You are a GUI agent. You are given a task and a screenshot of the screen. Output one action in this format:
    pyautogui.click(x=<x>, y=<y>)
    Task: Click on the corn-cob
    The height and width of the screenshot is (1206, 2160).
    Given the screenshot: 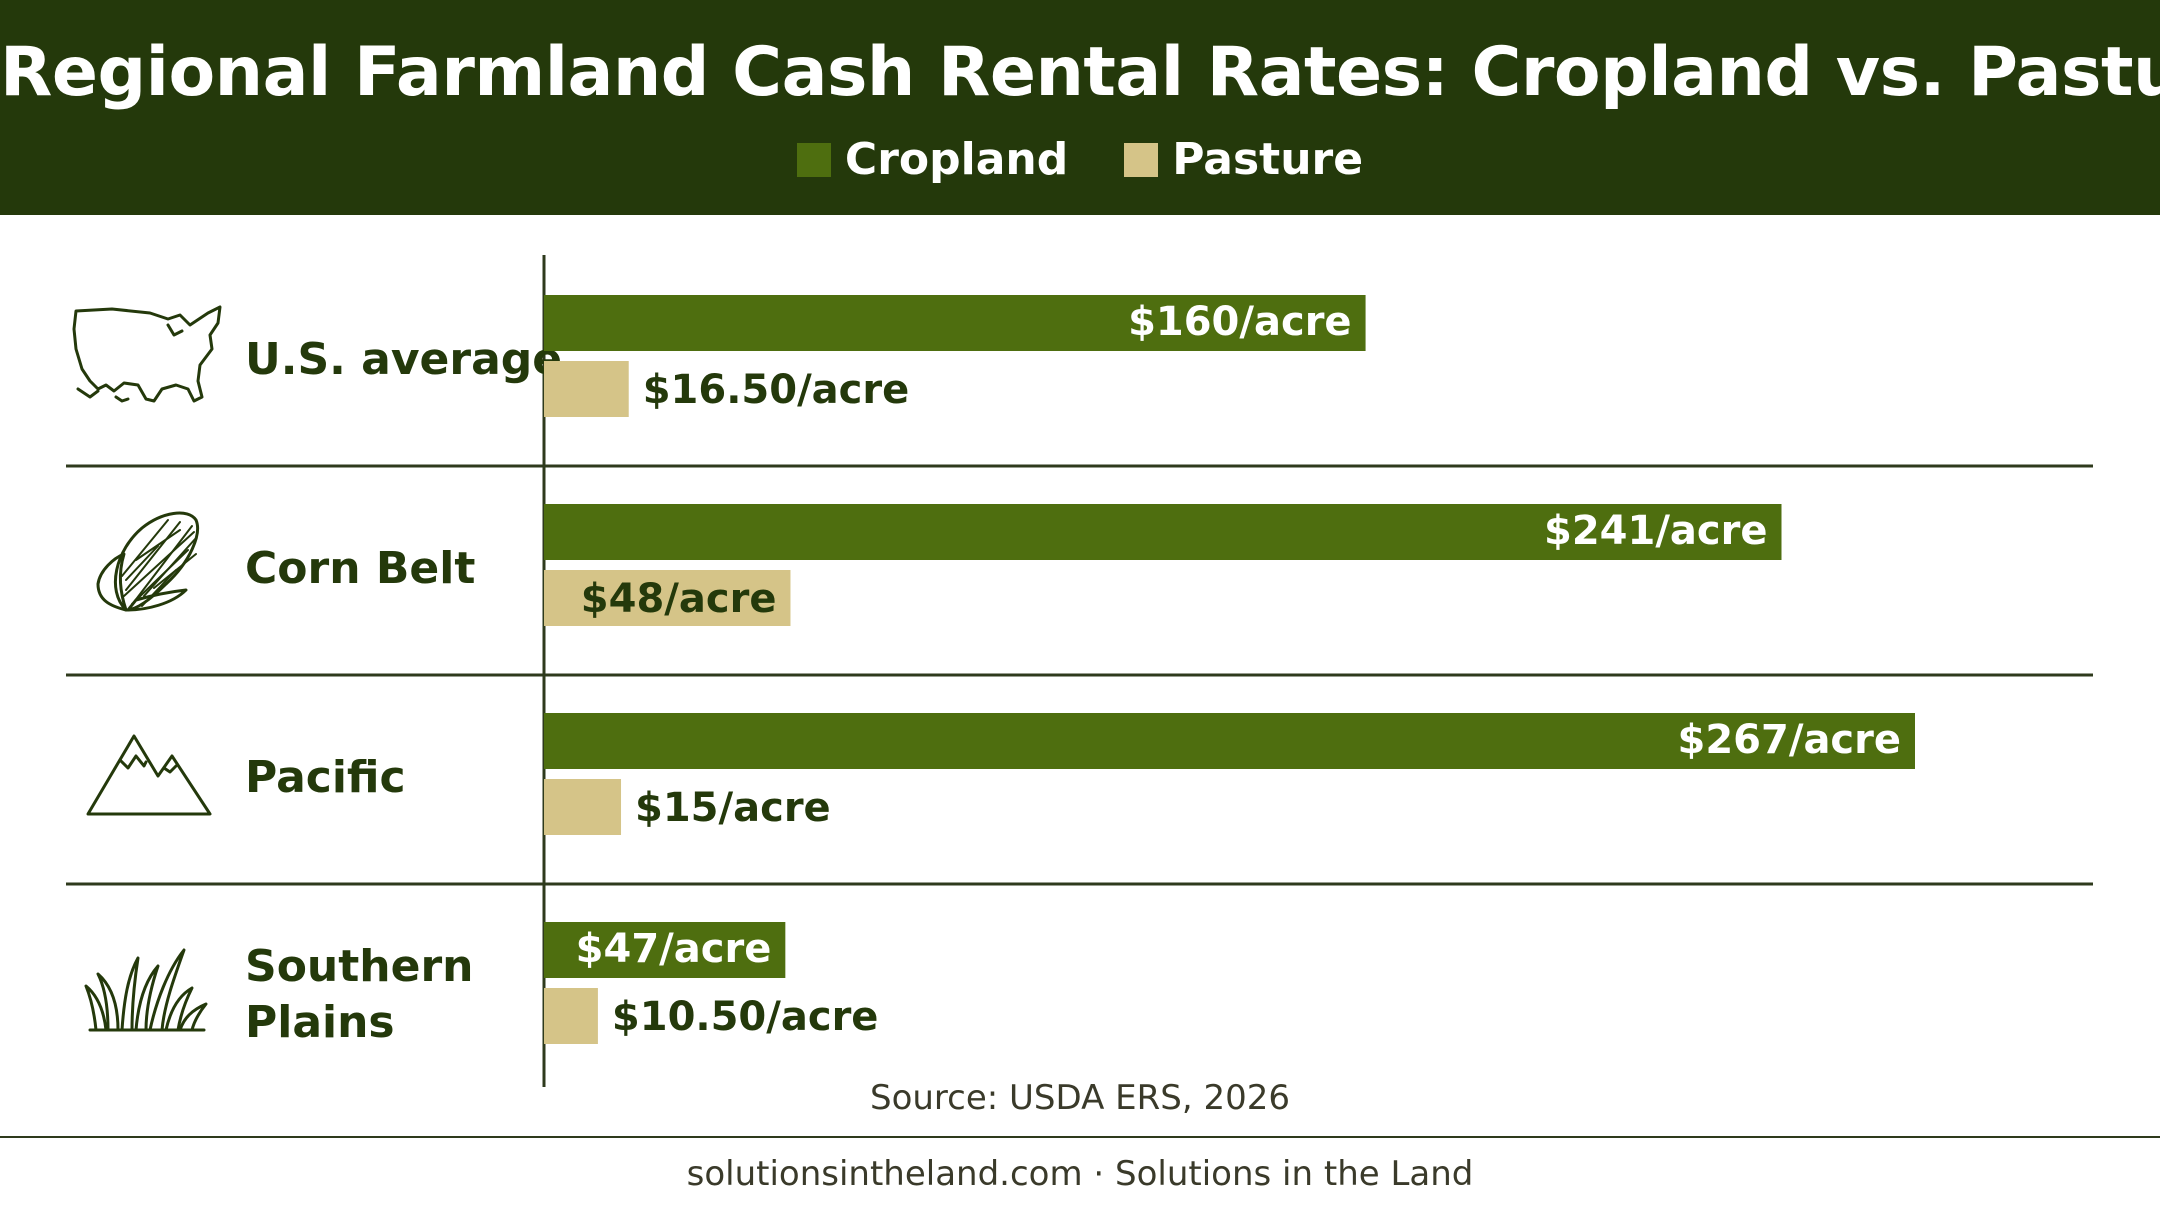 What is the action you would take?
    pyautogui.click(x=156, y=561)
    